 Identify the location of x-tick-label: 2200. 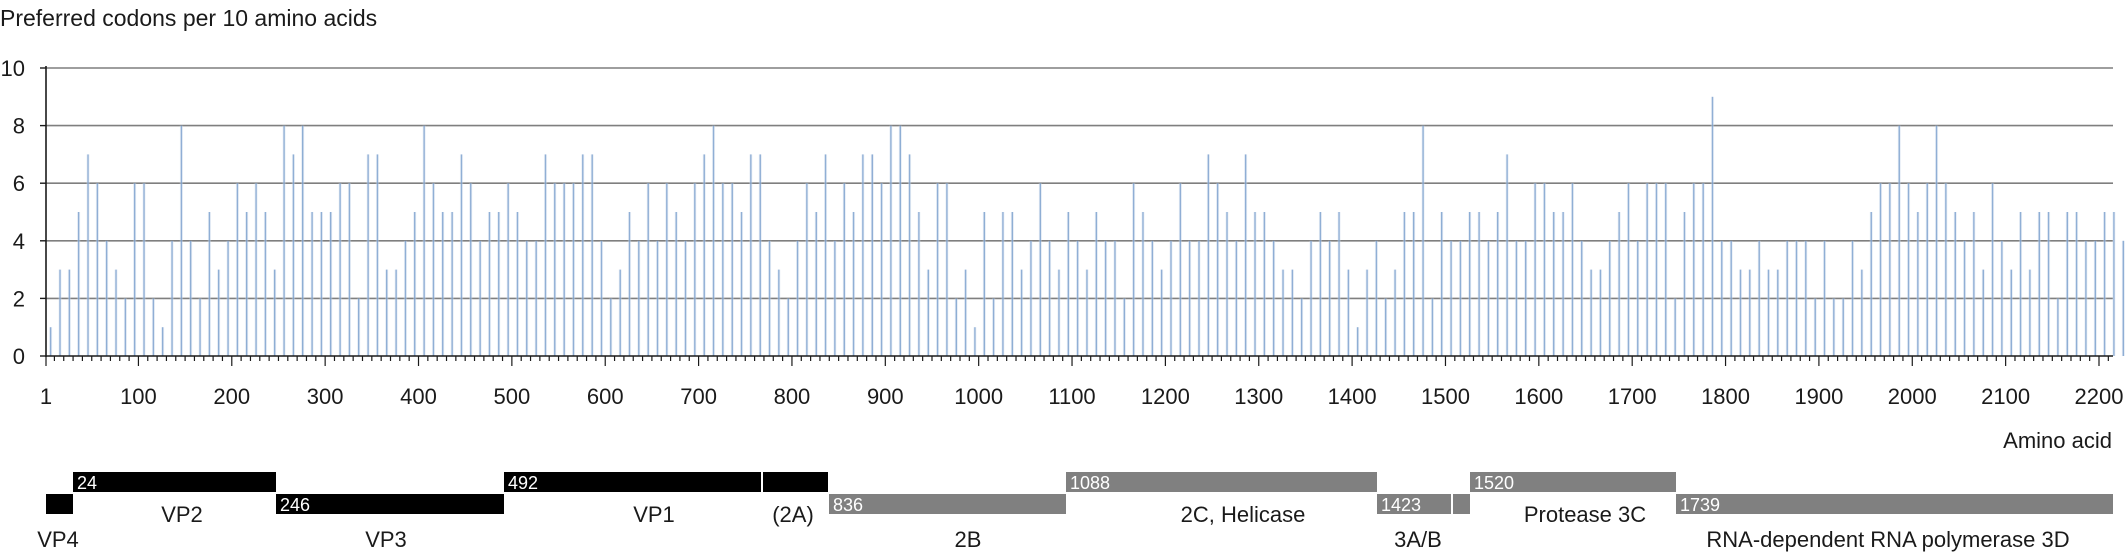
(2099, 396).